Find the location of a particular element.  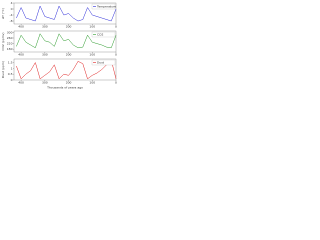

y-tick-label: -8 is located at coordinates (11, 21).